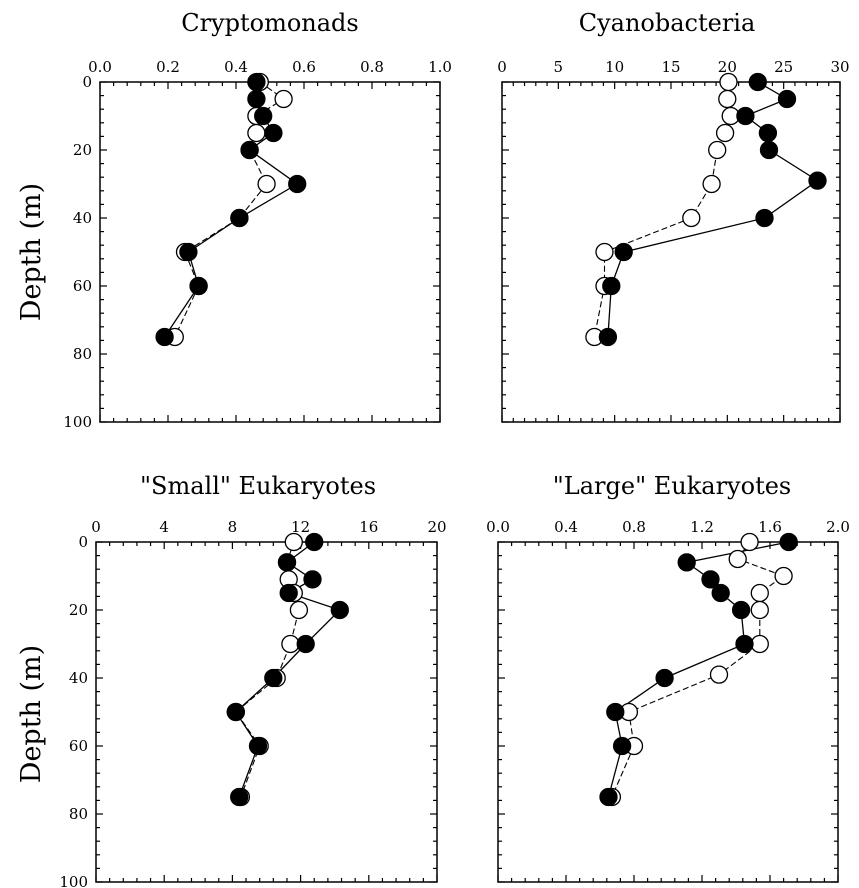 The height and width of the screenshot is (888, 859). I want to click on y-axis-title-top: Depth (m), so click(31, 252).